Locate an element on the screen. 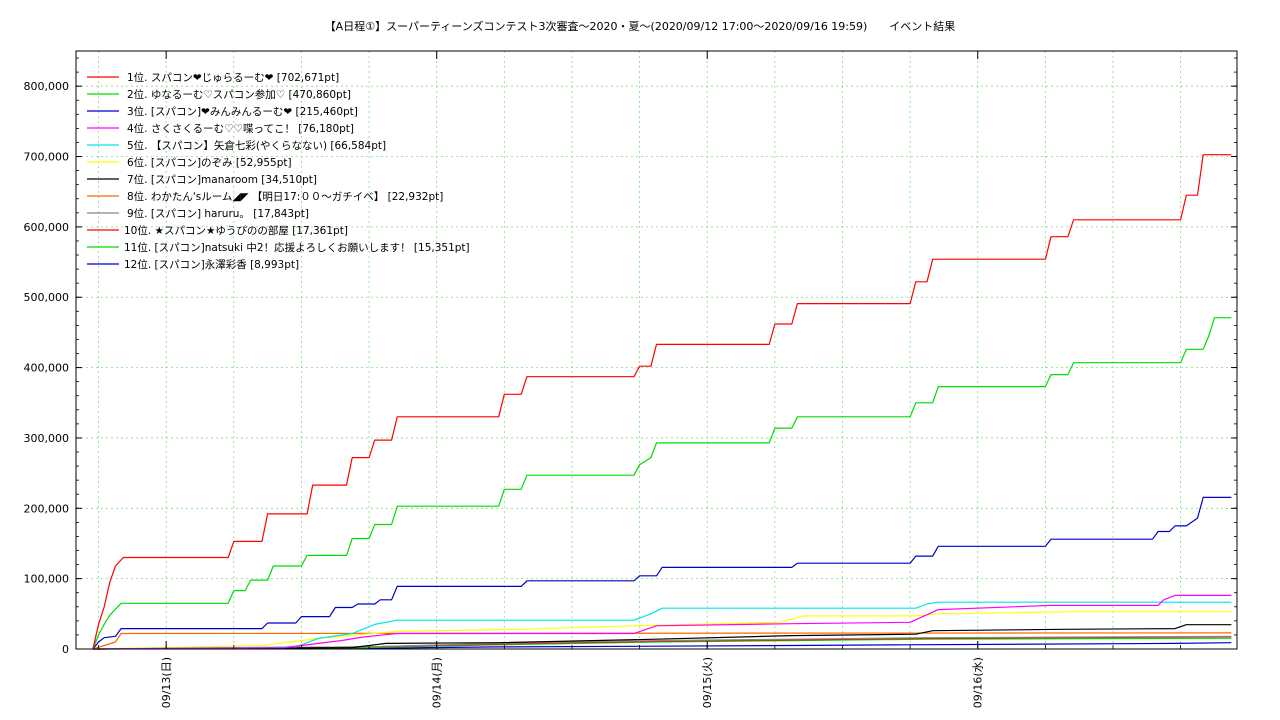 Image resolution: width=1280 pixels, height=720 pixels. x-tick-label: 09/14(月) is located at coordinates (437, 682).